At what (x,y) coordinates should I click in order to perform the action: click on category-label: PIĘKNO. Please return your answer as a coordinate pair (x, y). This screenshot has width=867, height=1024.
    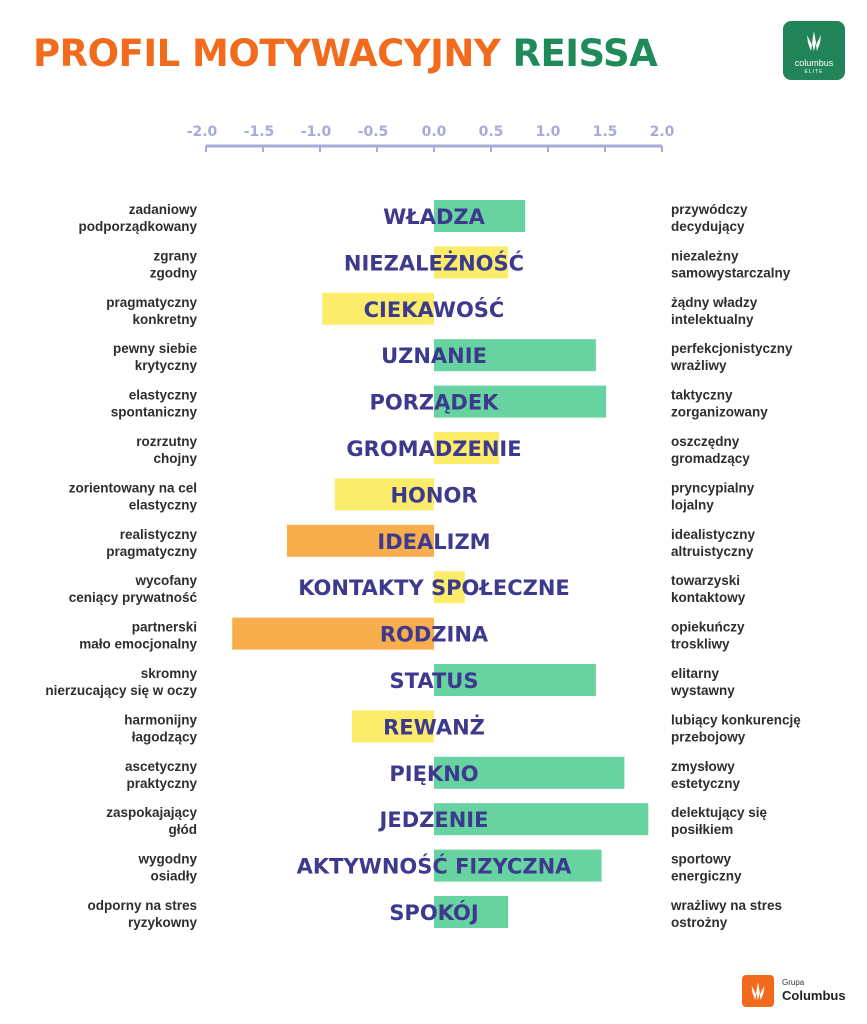
    Looking at the image, I should click on (433, 774).